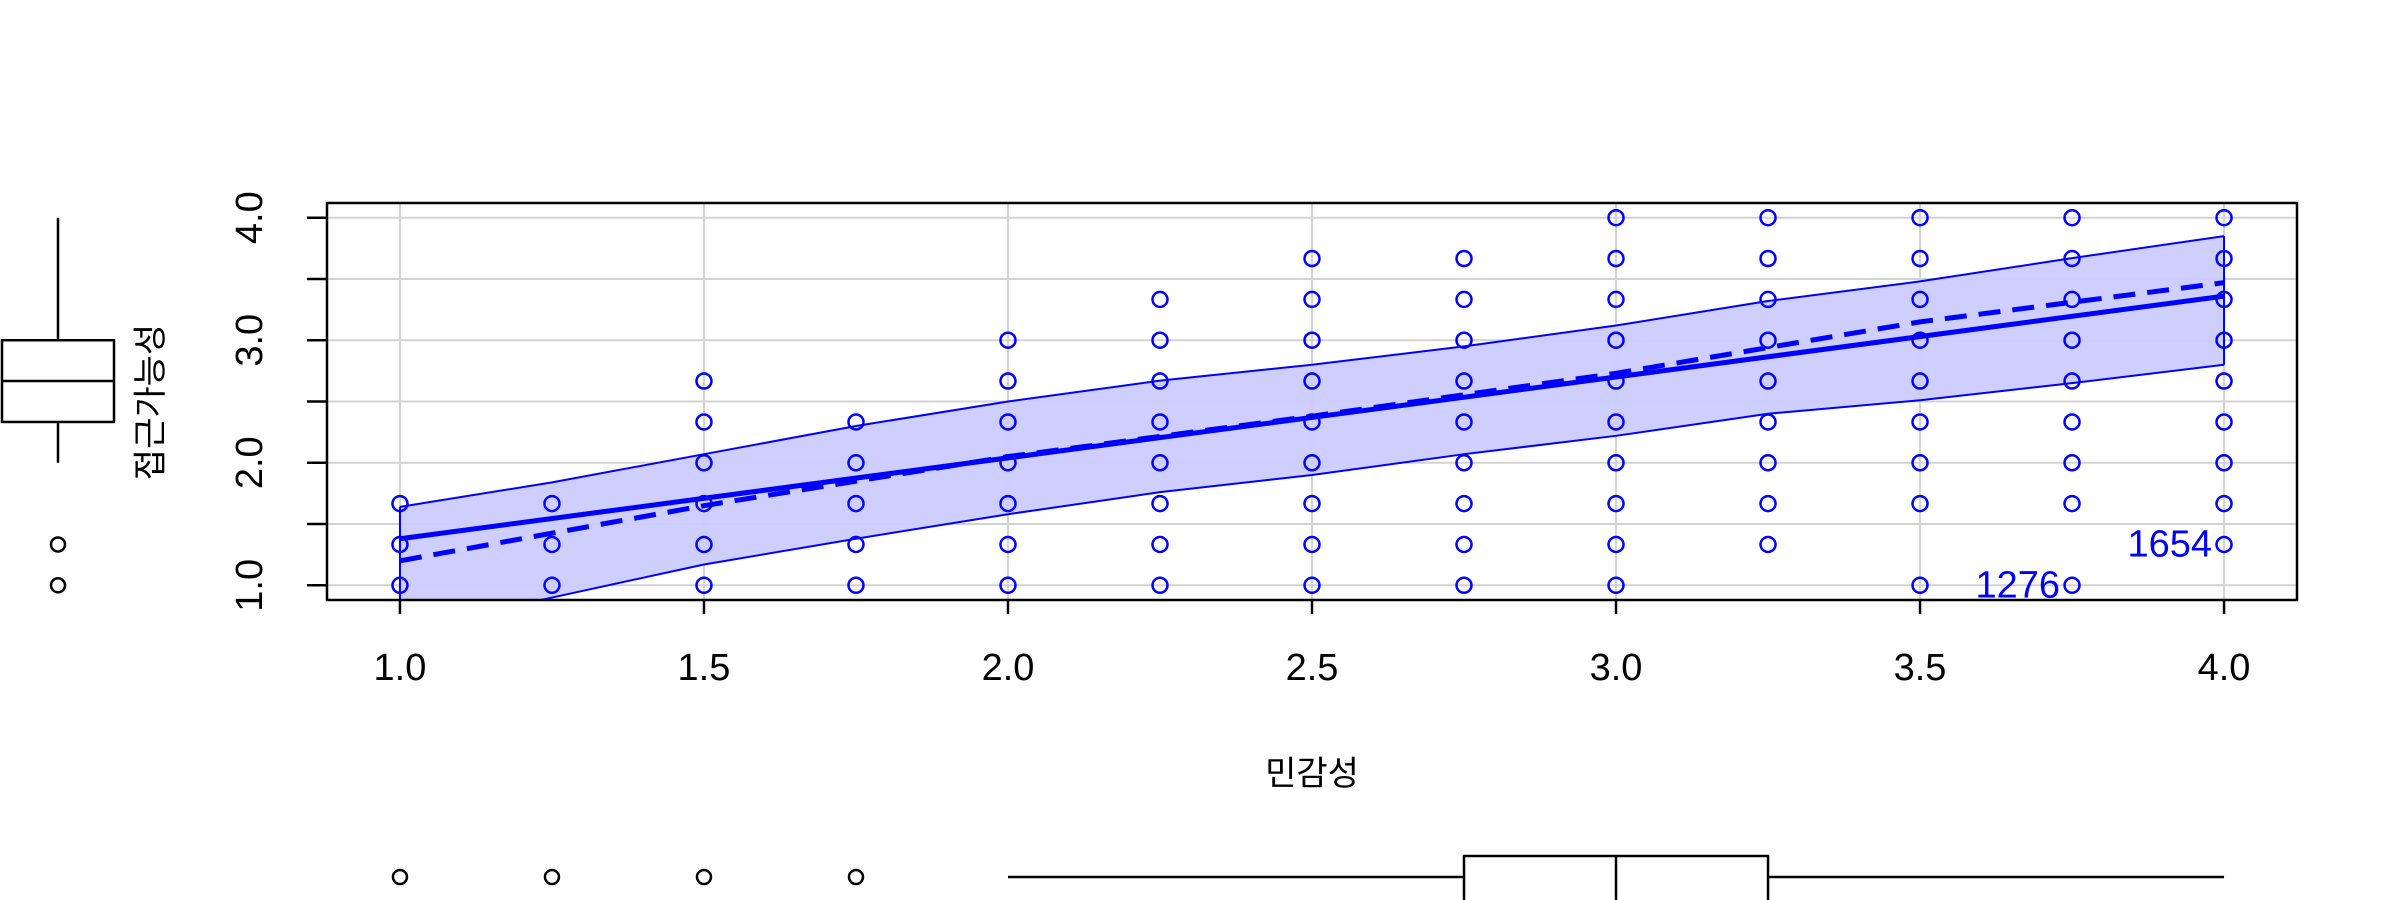  Describe the element at coordinates (1312, 774) in the screenshot. I see `x-axis-title: 민감성` at that location.